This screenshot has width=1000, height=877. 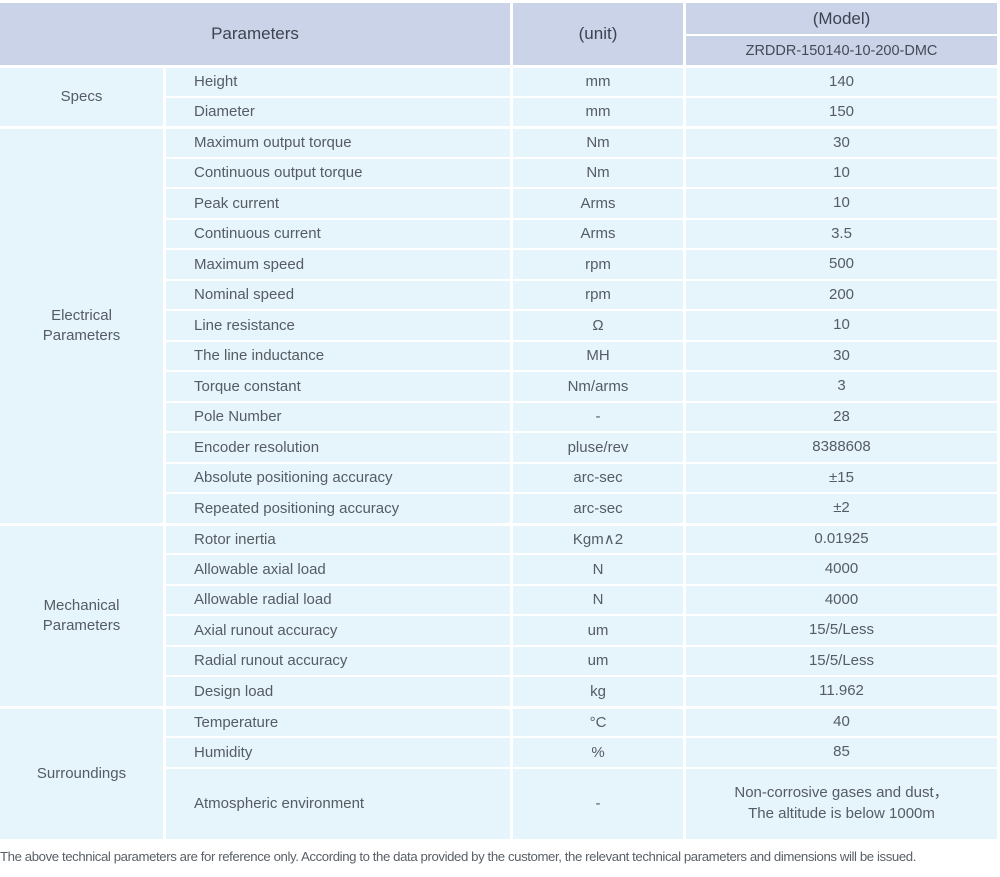 I want to click on param-cell: Axial runout accuracy, so click(x=339, y=631).